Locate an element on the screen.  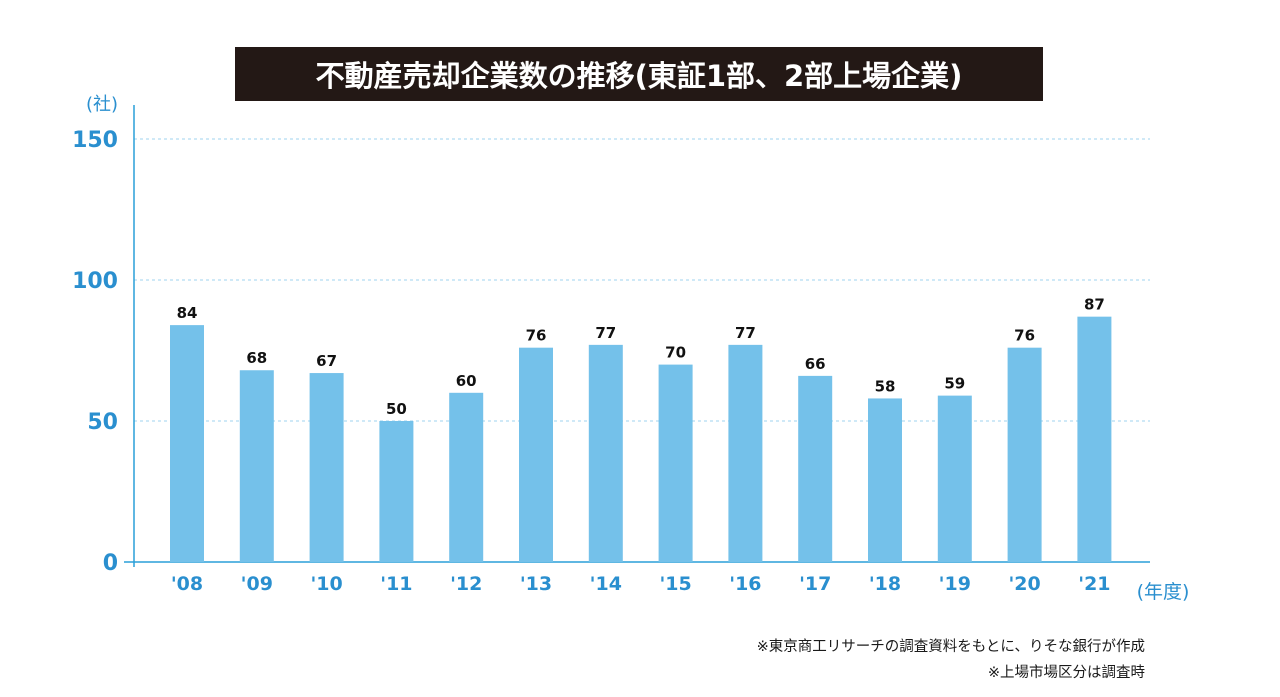
x-tick-label: '13 is located at coordinates (536, 584).